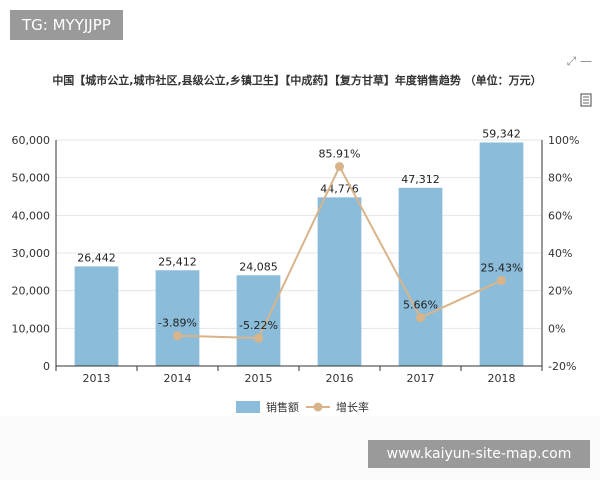 Image resolution: width=600 pixels, height=480 pixels. What do you see at coordinates (282, 407) in the screenshot?
I see `legend-label-sales: 销售额` at bounding box center [282, 407].